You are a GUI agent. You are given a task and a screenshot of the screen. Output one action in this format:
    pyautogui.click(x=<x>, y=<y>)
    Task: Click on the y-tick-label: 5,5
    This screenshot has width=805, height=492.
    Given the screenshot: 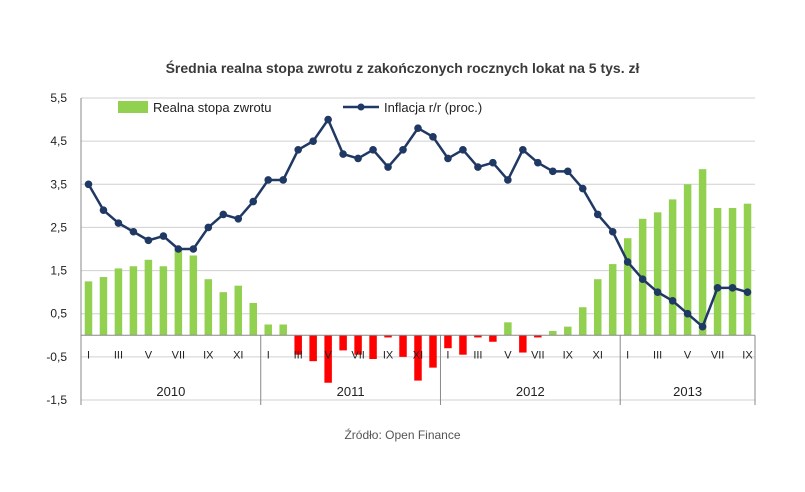 What is the action you would take?
    pyautogui.click(x=58, y=98)
    